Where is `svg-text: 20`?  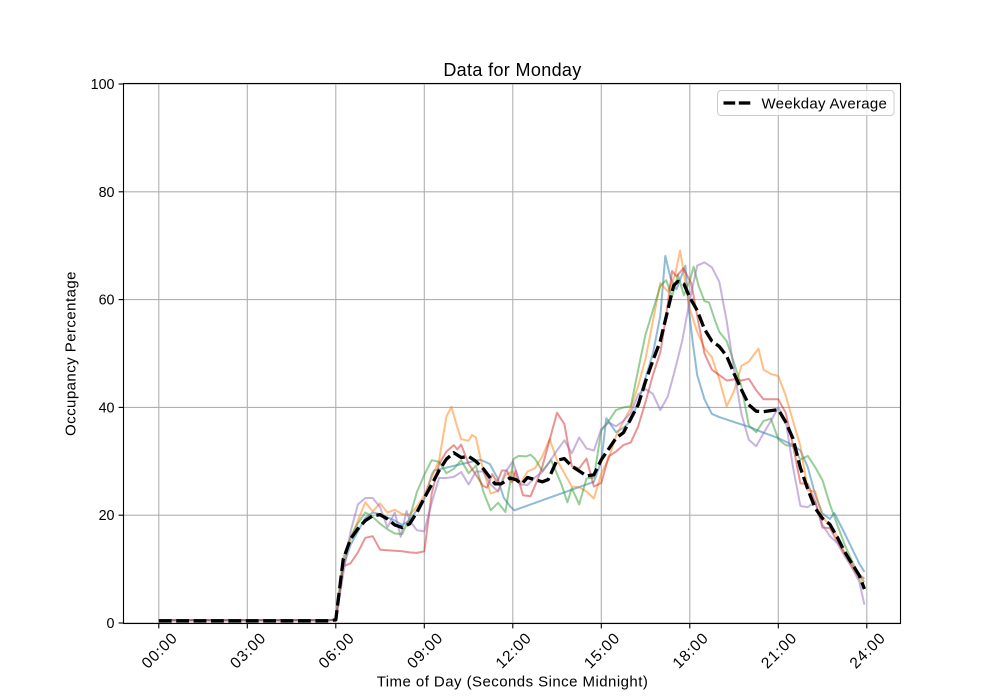
svg-text: 20 is located at coordinates (107, 516).